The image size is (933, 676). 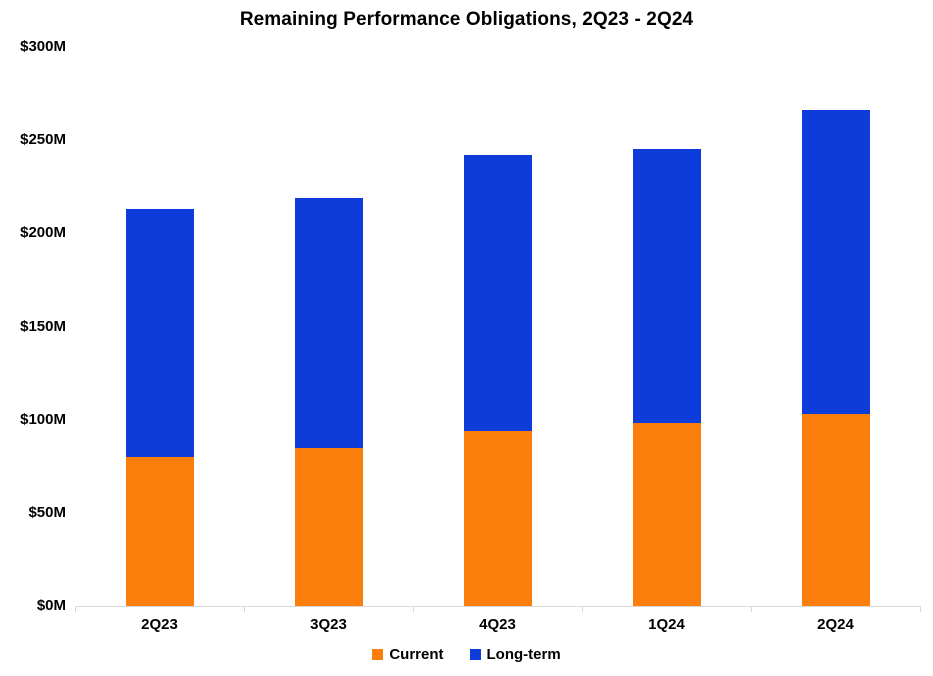 What do you see at coordinates (43, 326) in the screenshot?
I see `y-axis-tick-label: $150M` at bounding box center [43, 326].